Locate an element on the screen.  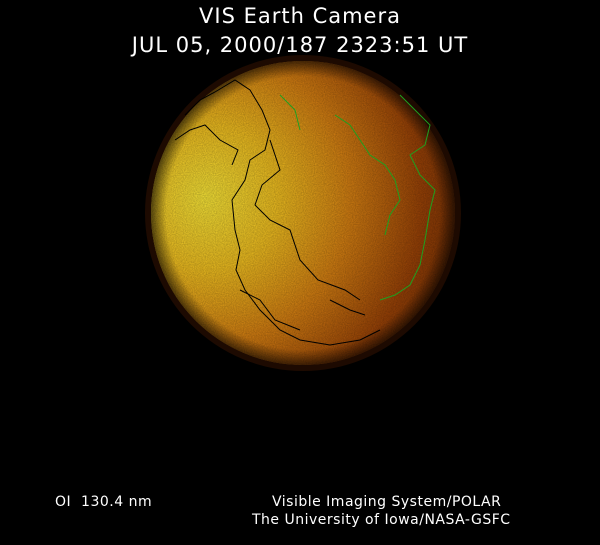
image-title: VIS Earth Camera is located at coordinates (300, 16).